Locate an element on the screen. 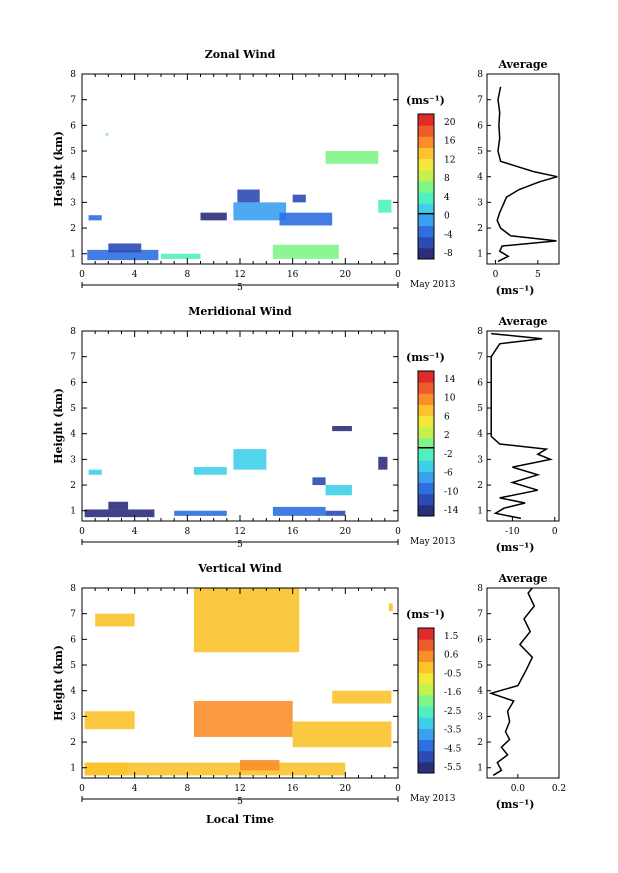  colorbar-tick-label: -4.5 is located at coordinates (453, 749).